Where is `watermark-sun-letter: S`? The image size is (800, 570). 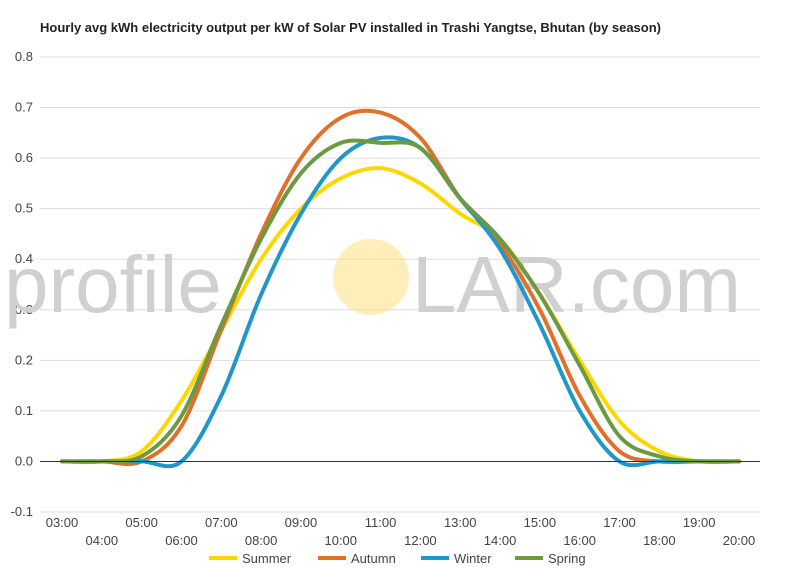 watermark-sun-letter: S is located at coordinates (372, 284).